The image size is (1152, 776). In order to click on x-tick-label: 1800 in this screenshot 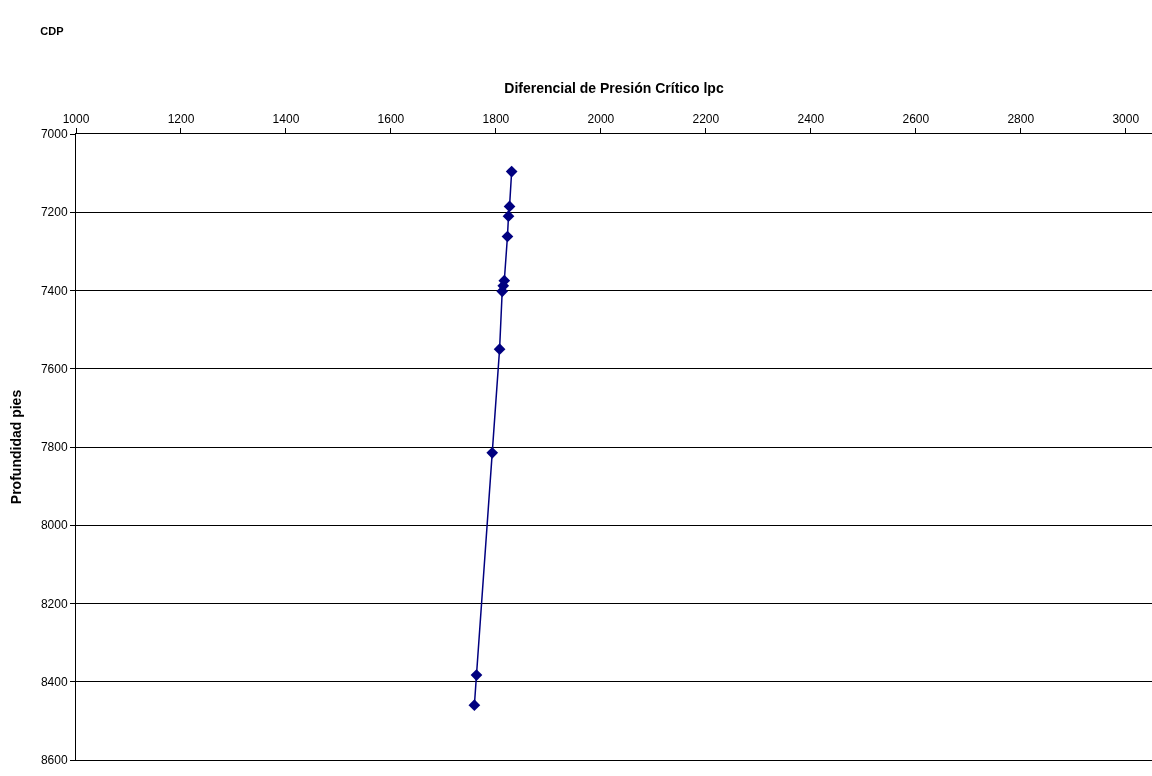, I will do `click(496, 119)`.